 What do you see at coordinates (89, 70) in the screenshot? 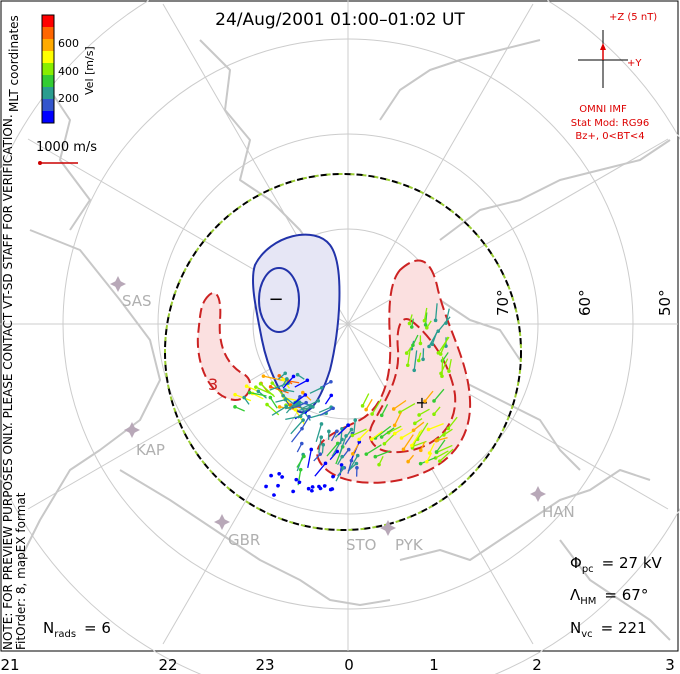
I see `colorbar-label: Vel [m/s]` at bounding box center [89, 70].